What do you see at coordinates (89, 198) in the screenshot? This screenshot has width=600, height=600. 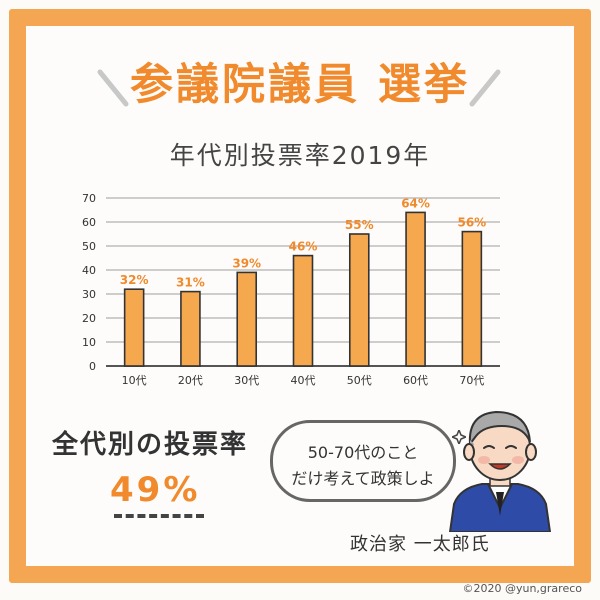 I see `y-tick-label: 70` at bounding box center [89, 198].